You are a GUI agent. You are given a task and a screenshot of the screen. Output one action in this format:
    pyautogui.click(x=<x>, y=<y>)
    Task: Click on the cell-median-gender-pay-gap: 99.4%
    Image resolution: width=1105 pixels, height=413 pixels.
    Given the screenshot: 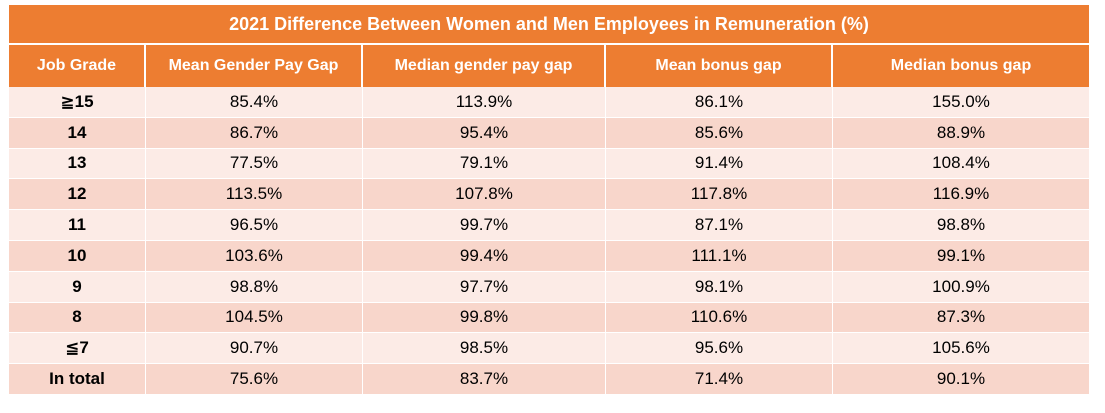 What is the action you would take?
    pyautogui.click(x=484, y=255)
    